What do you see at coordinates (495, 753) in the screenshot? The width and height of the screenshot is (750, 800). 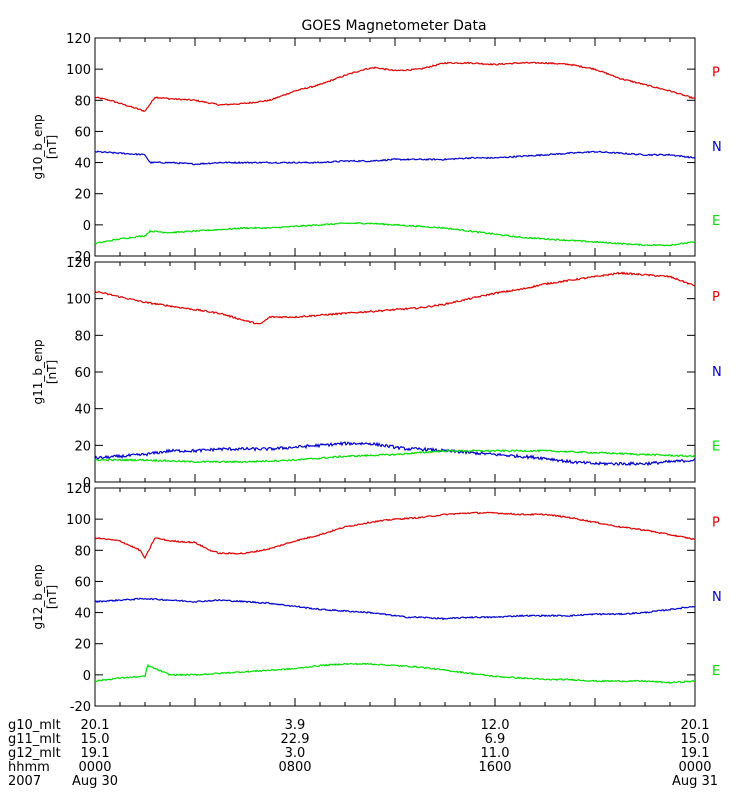 I see `footer-cell: 11.0` at bounding box center [495, 753].